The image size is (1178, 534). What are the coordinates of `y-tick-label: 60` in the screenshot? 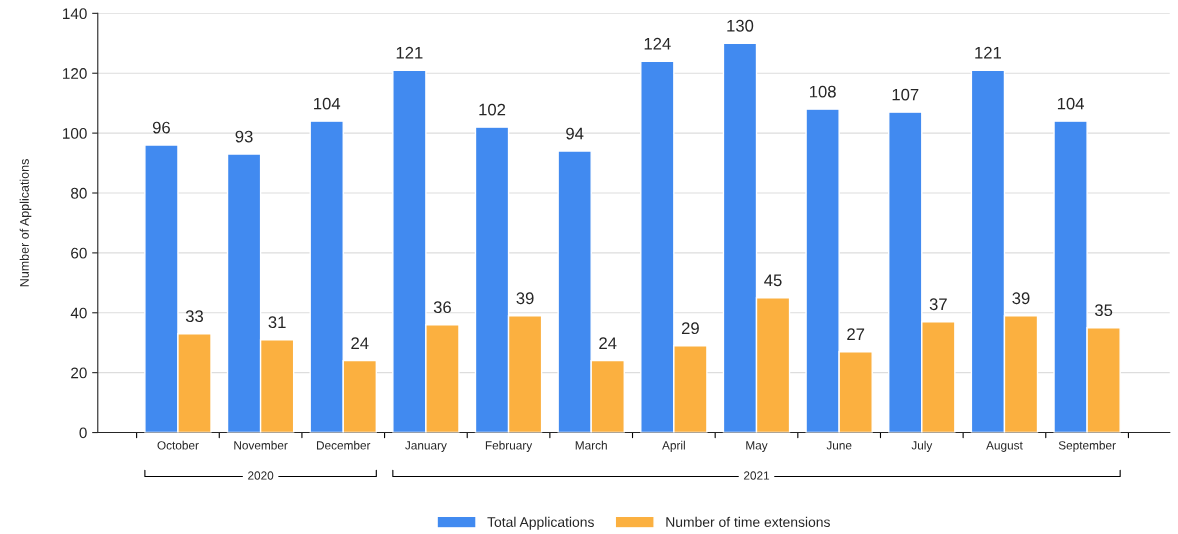 It's located at (79, 253).